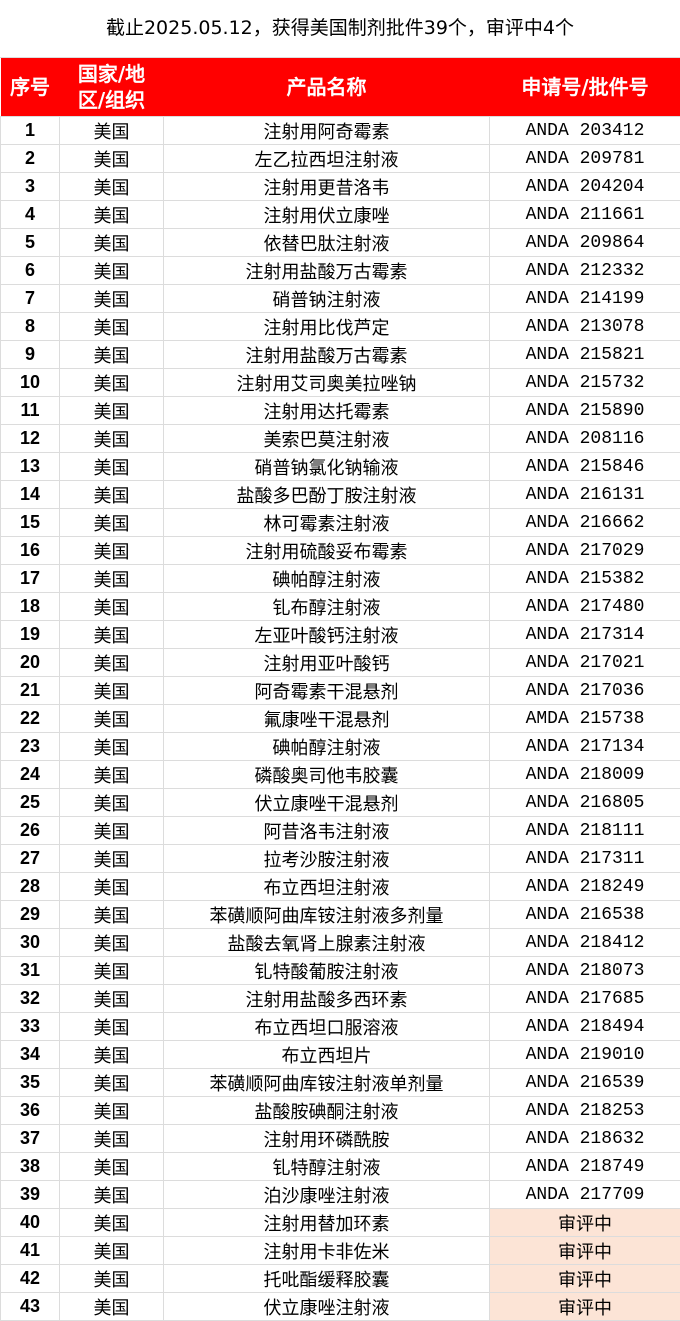 Image resolution: width=680 pixels, height=1321 pixels. What do you see at coordinates (30, 327) in the screenshot?
I see `row-index: 8` at bounding box center [30, 327].